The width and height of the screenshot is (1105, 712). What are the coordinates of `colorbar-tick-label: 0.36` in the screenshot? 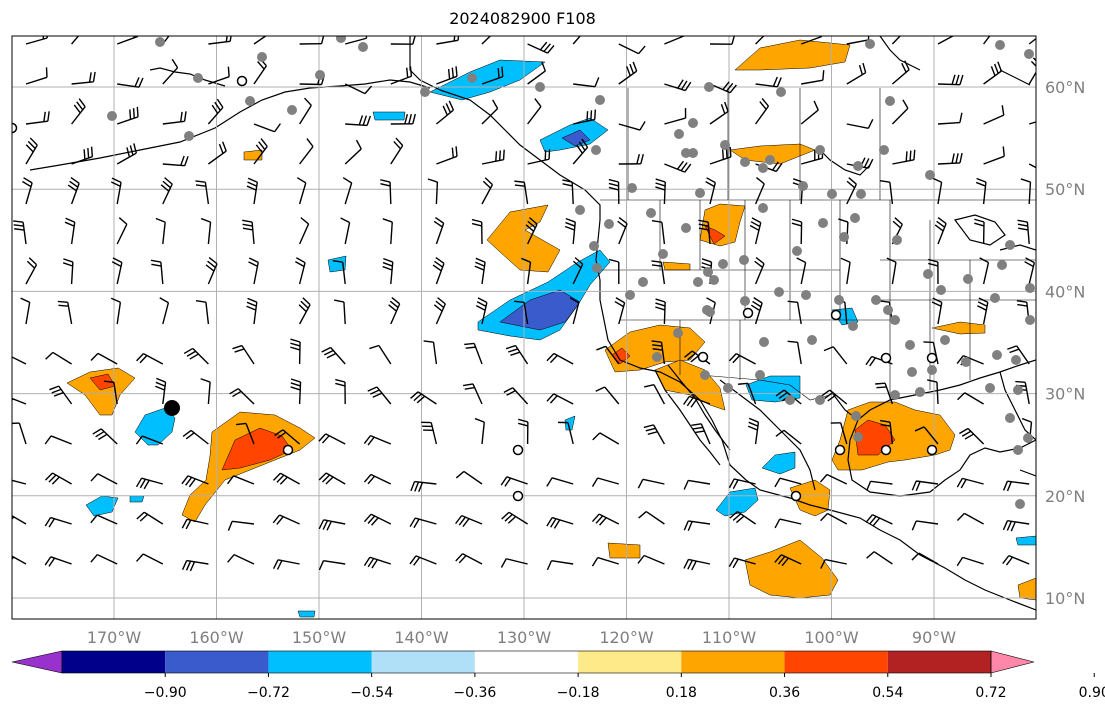 It's located at (784, 693).